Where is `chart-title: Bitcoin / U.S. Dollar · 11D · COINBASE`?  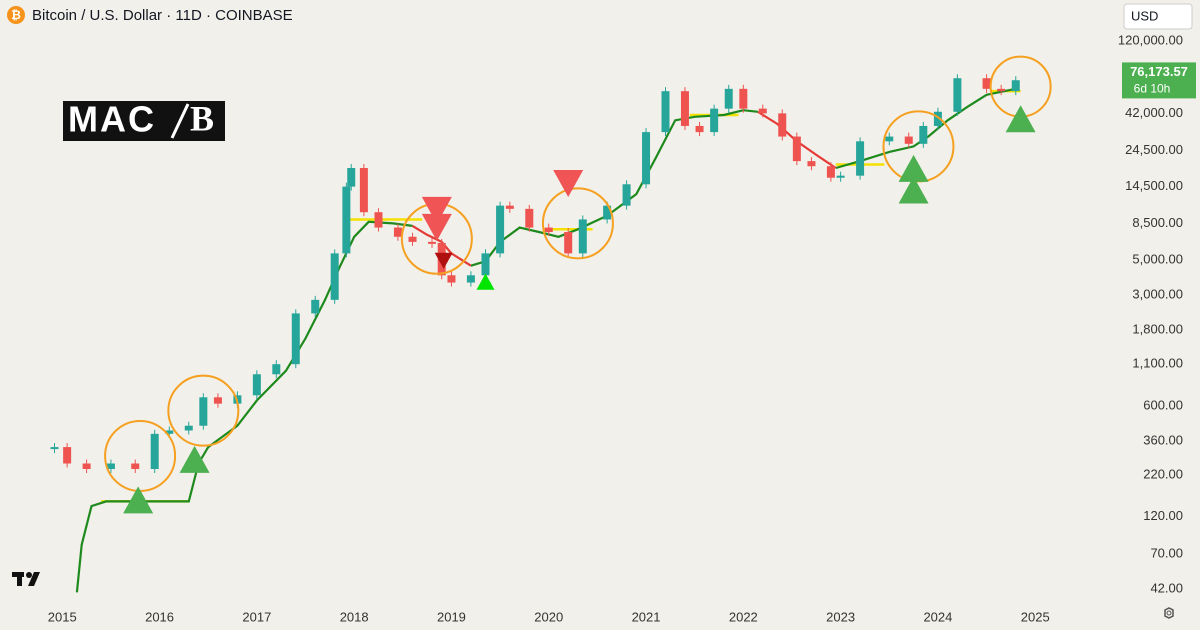 chart-title: Bitcoin / U.S. Dollar · 11D · COINBASE is located at coordinates (162, 15).